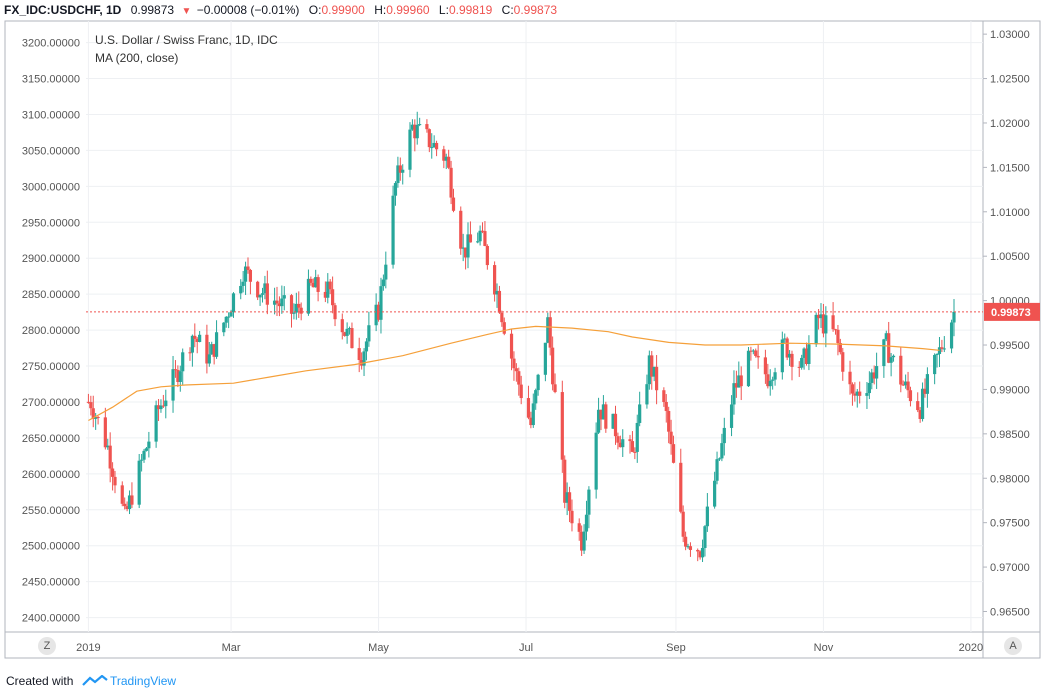 This screenshot has height=694, width=1045. Describe the element at coordinates (152, 10) in the screenshot. I see `last-price: 0.99873` at that location.